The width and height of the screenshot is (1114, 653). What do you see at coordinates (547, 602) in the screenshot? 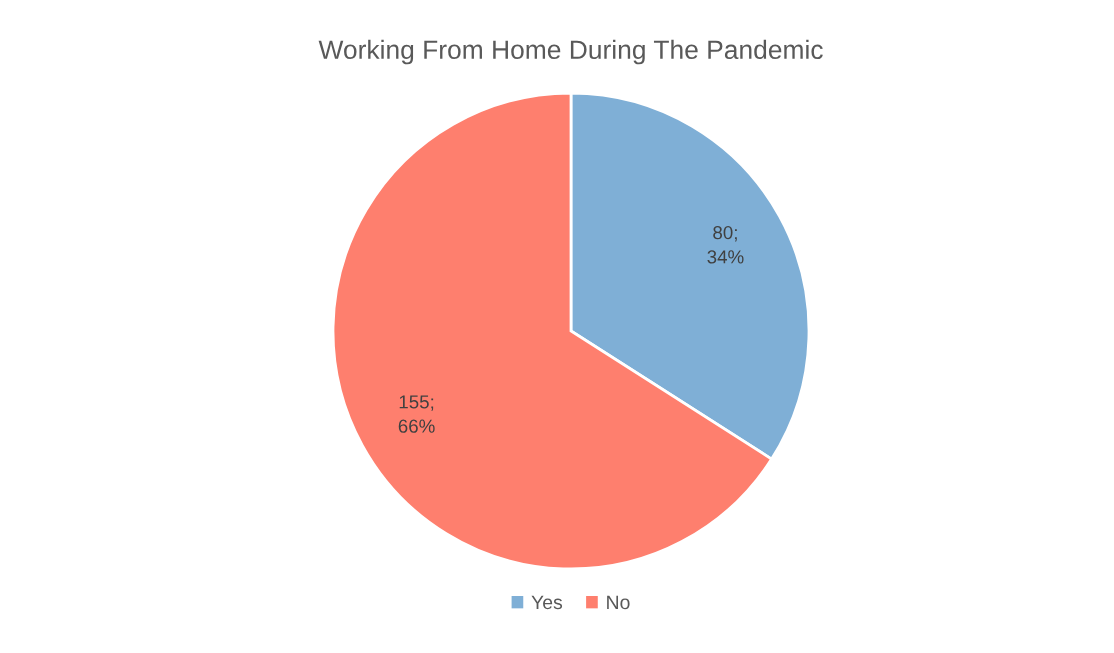
I see `legend-label: Yes` at bounding box center [547, 602].